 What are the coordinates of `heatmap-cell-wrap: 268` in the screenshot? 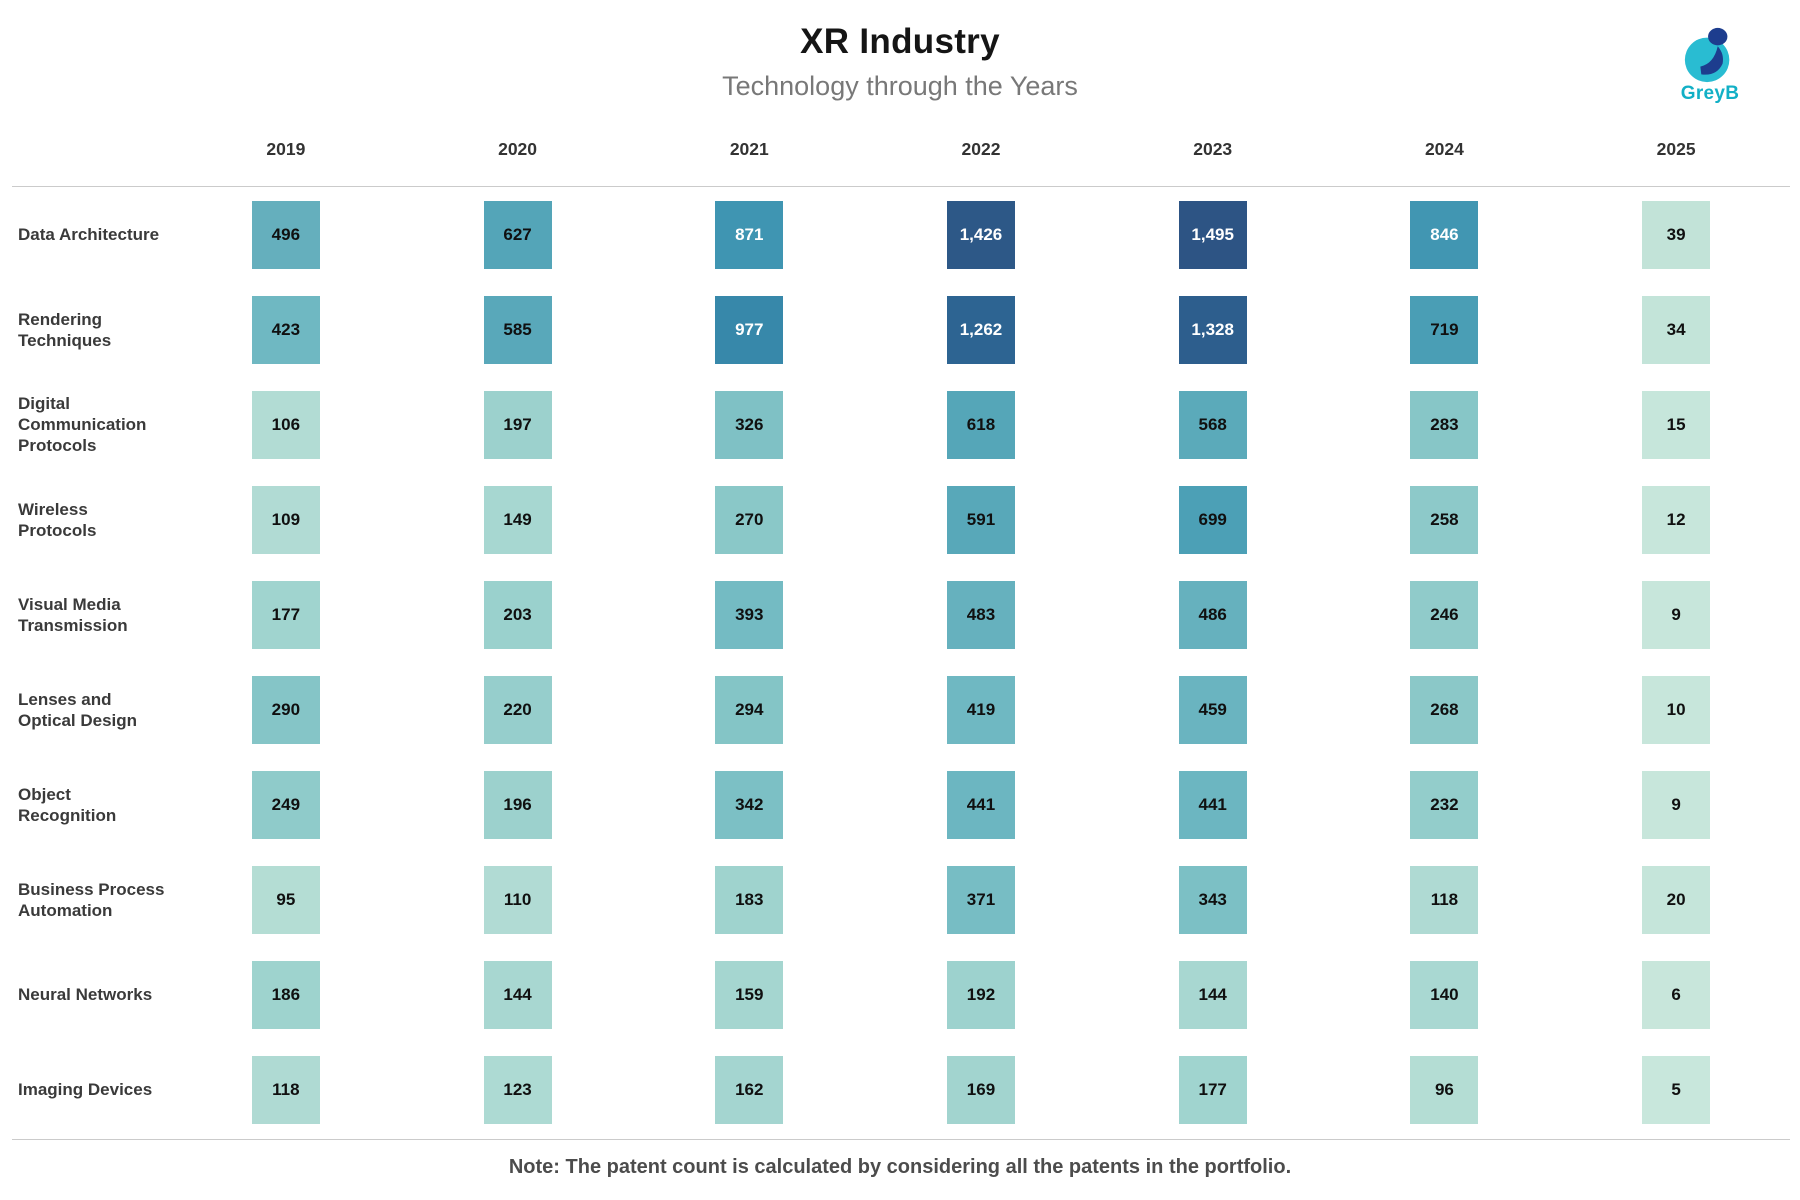 It's located at (1445, 709).